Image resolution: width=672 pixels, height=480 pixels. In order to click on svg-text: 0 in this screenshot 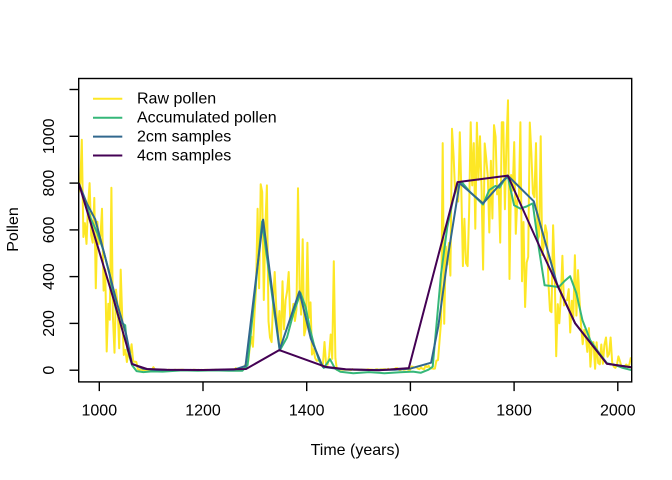, I will do `click(49, 370)`.